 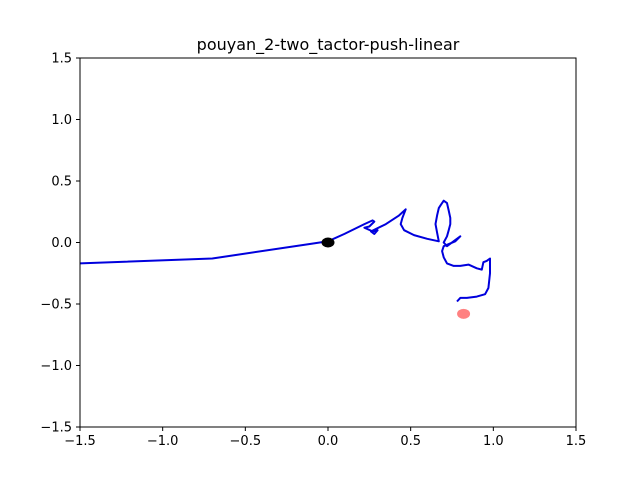 I want to click on y-axis: 1.5 1.0 0.5 0.0 −0.5 −1.0 −1.5, so click(x=60, y=244).